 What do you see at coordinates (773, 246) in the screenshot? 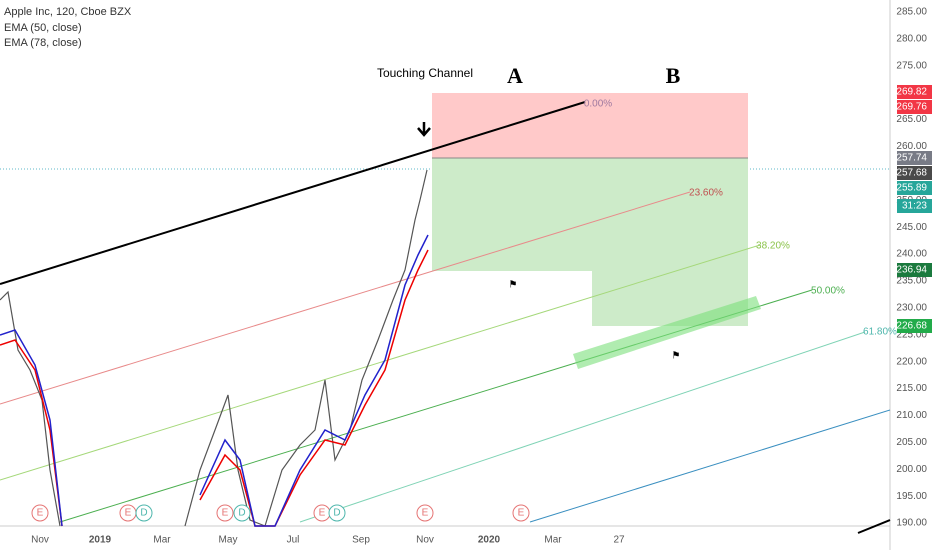
I see `fib-label: 38.20%` at bounding box center [773, 246].